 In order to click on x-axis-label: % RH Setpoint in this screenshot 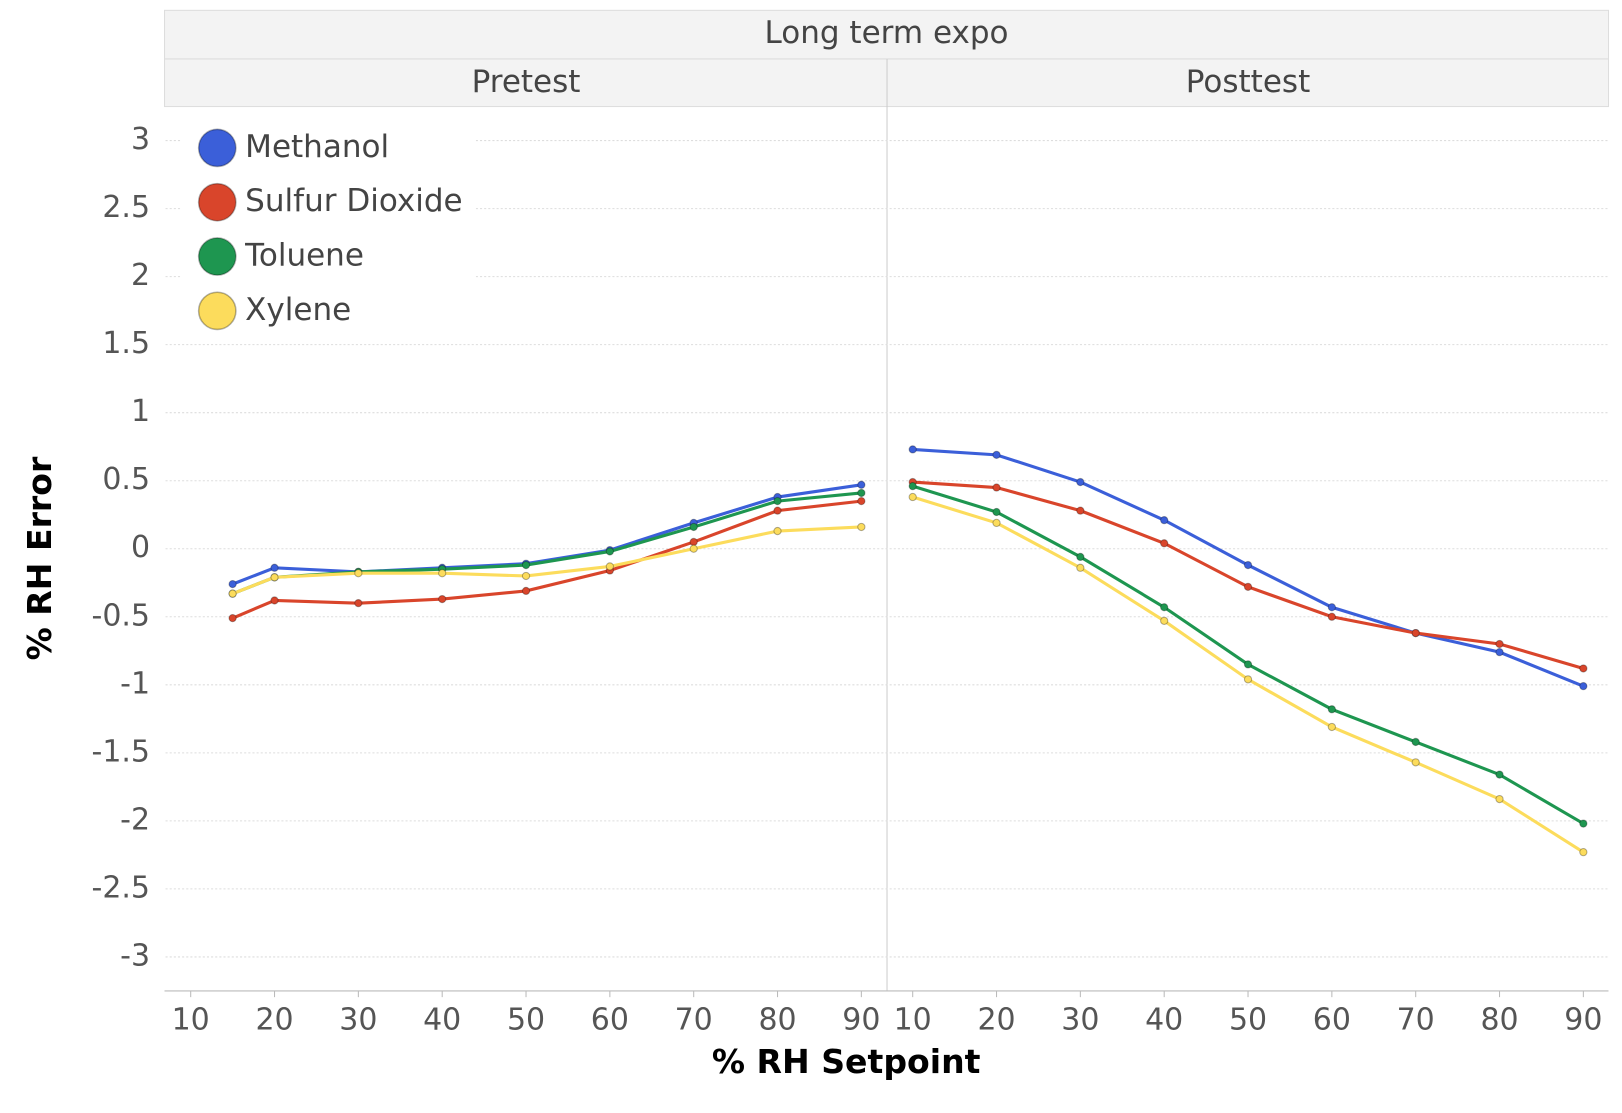, I will do `click(846, 1061)`.